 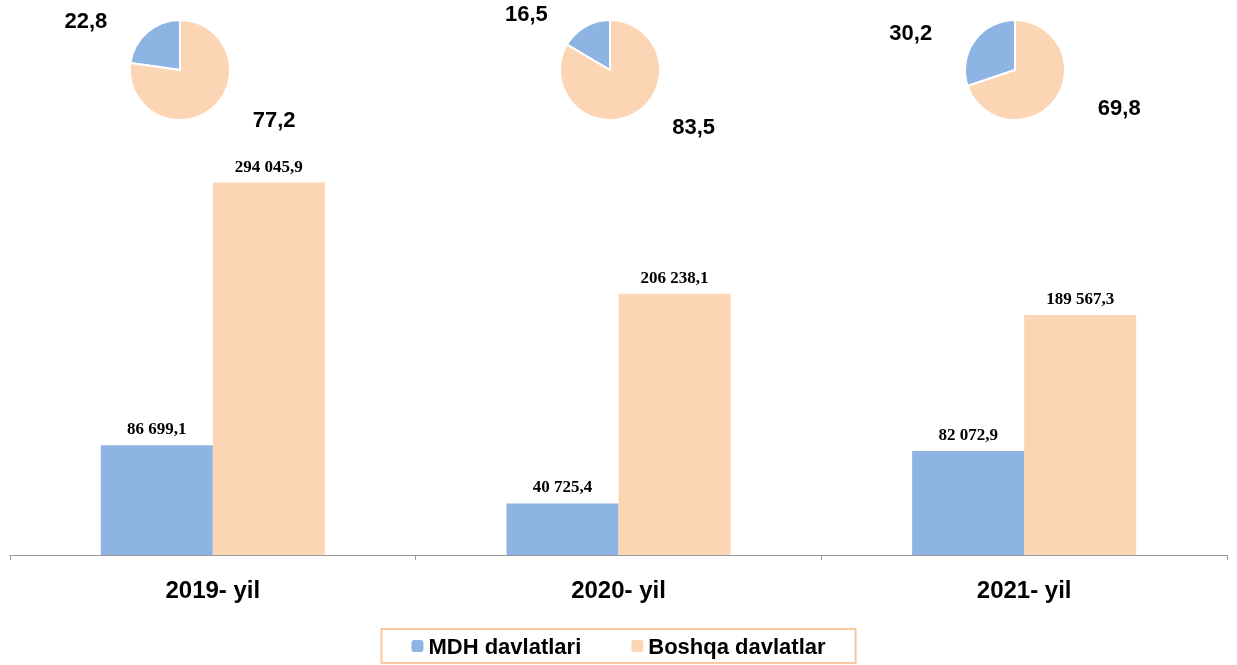 I want to click on data-label: 294 045,9, so click(x=268, y=166).